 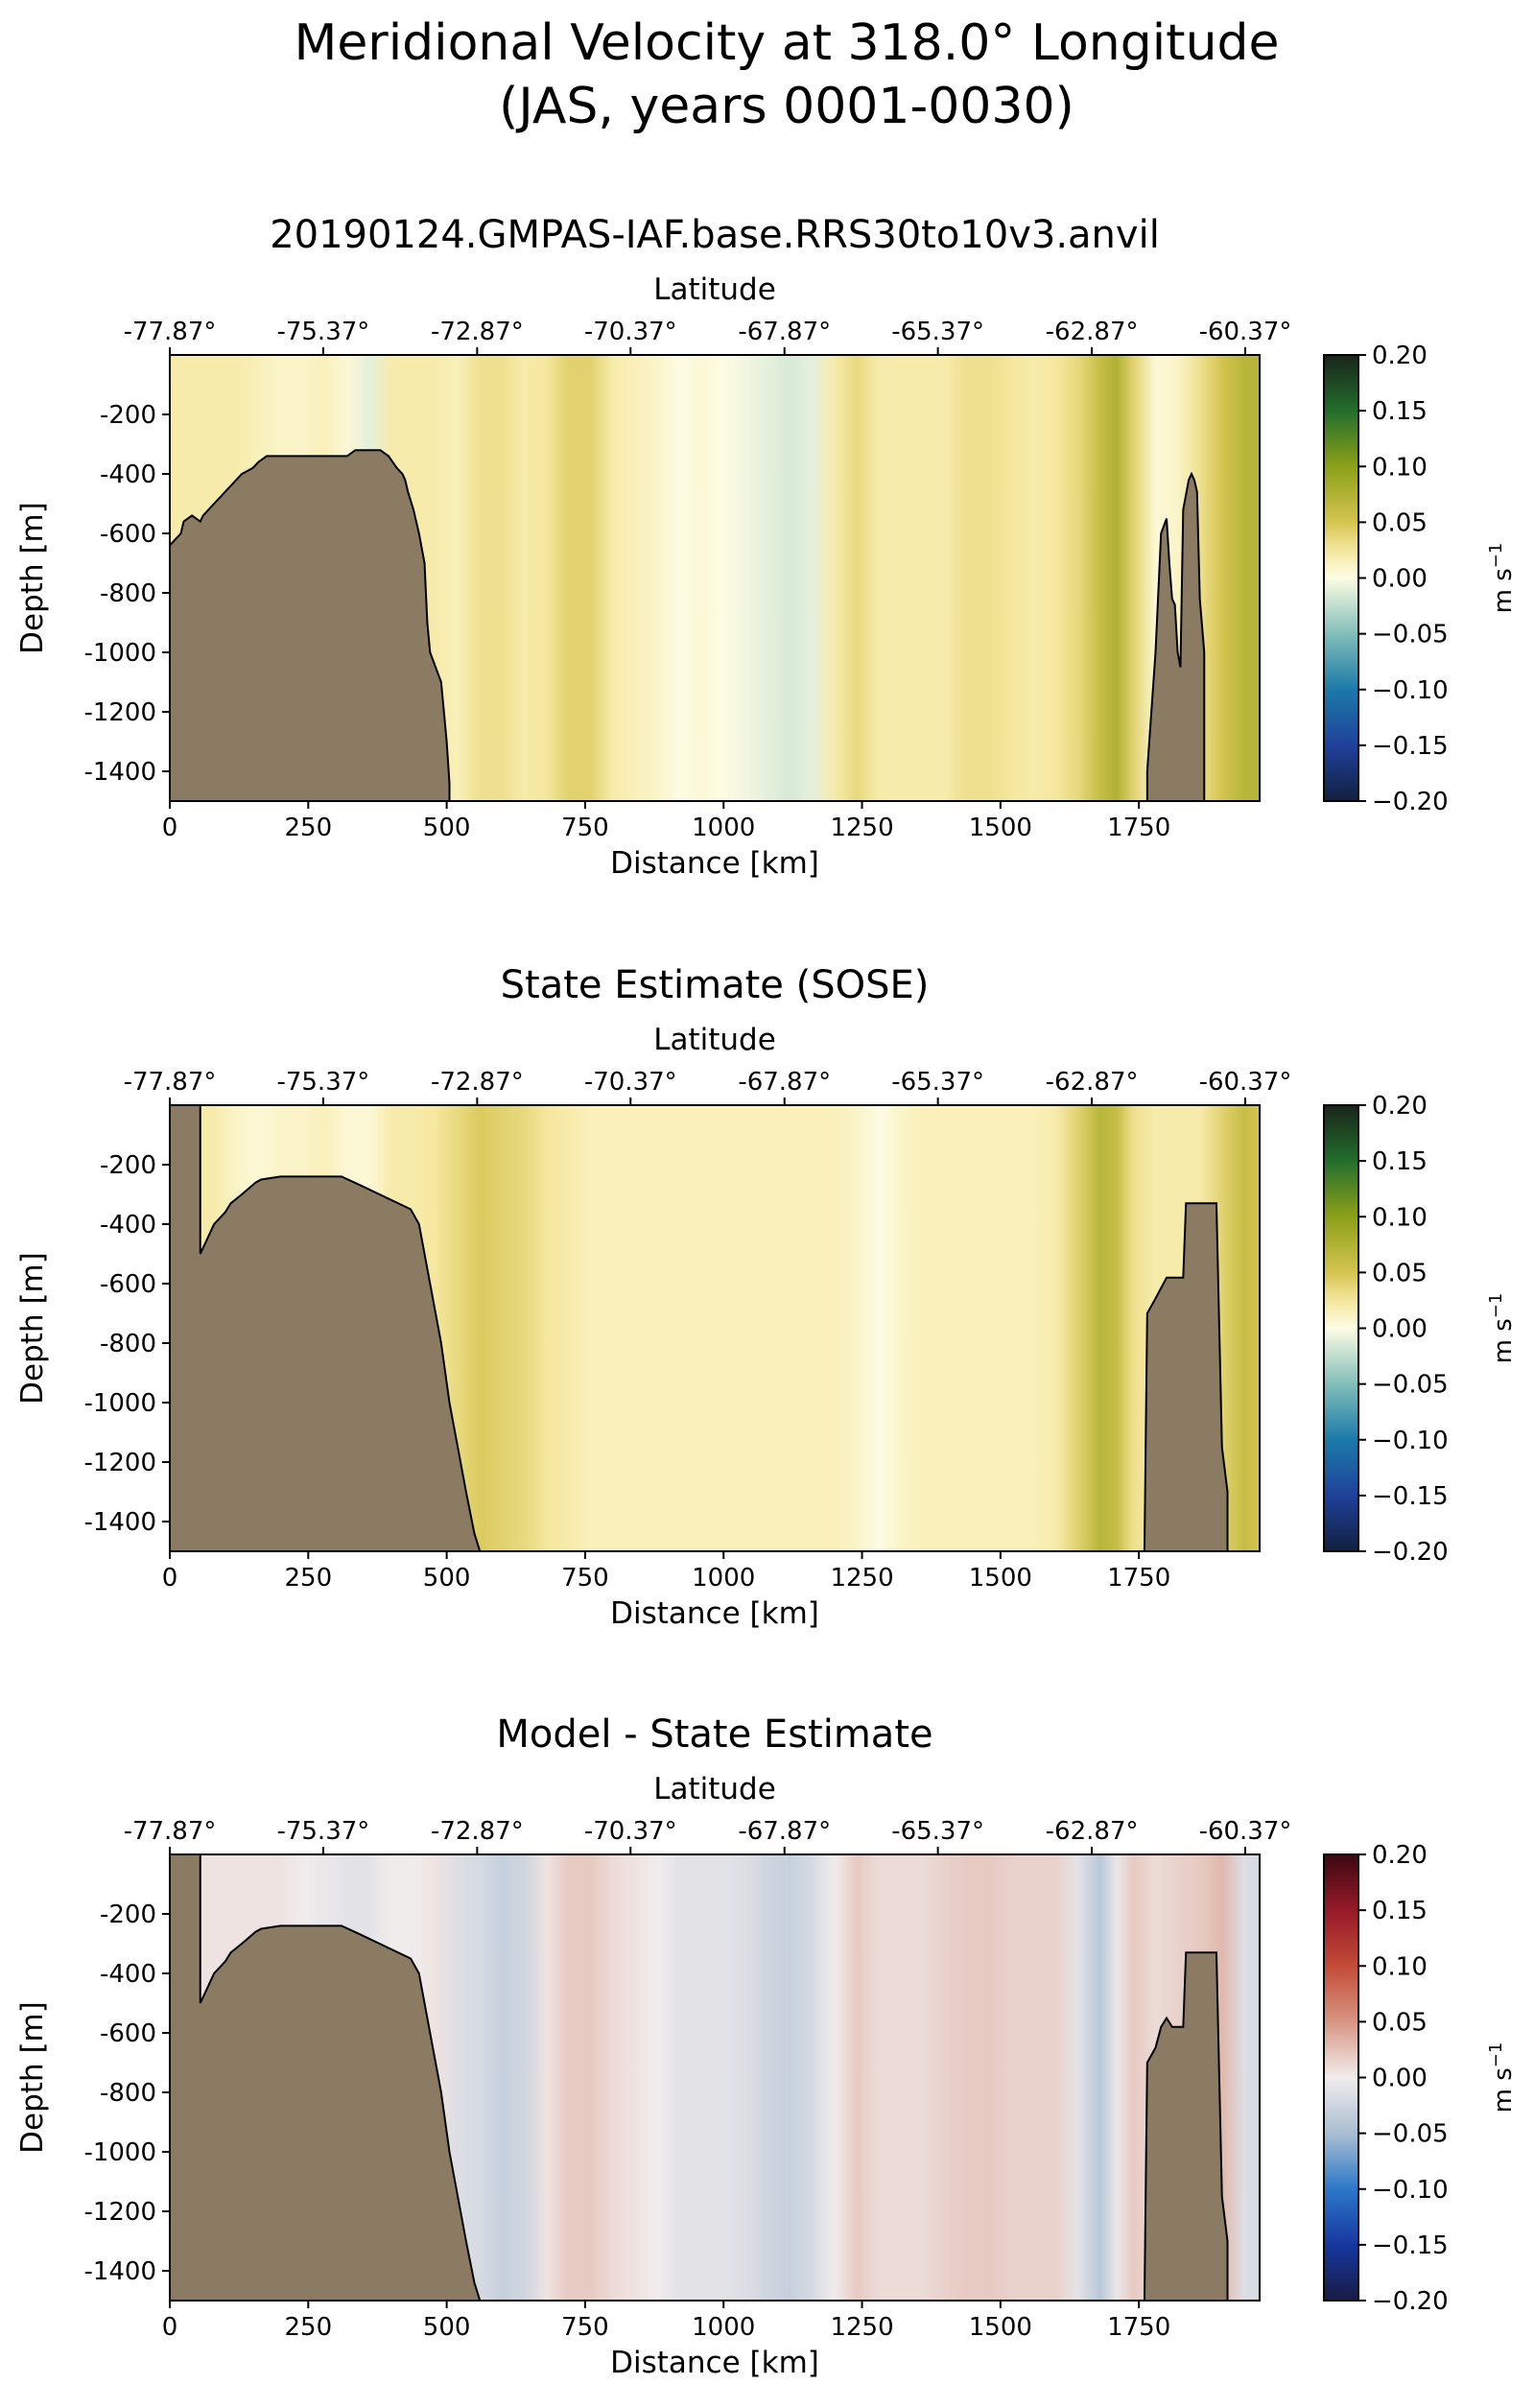 I want to click on panel-title: Model - State Estimate, so click(x=714, y=1734).